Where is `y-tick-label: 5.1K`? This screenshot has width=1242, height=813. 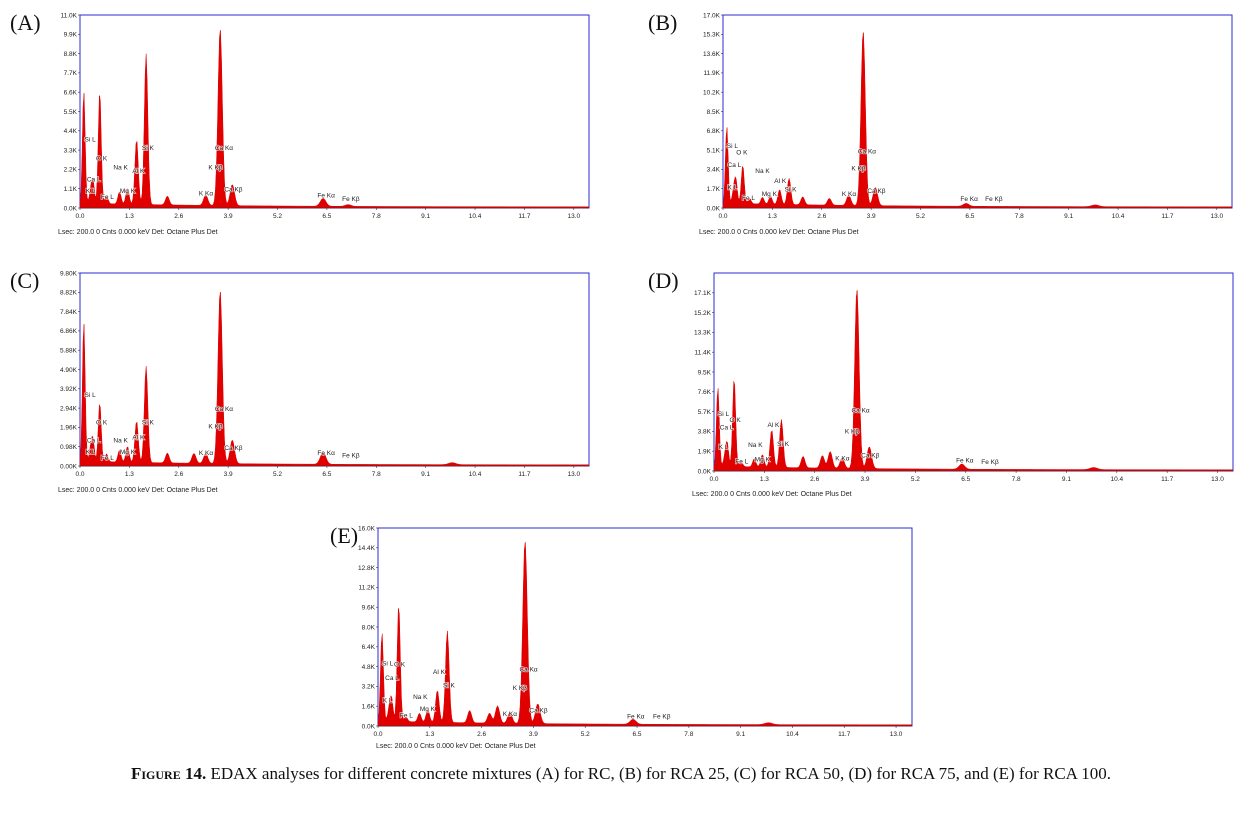 y-tick-label: 5.1K is located at coordinates (714, 150).